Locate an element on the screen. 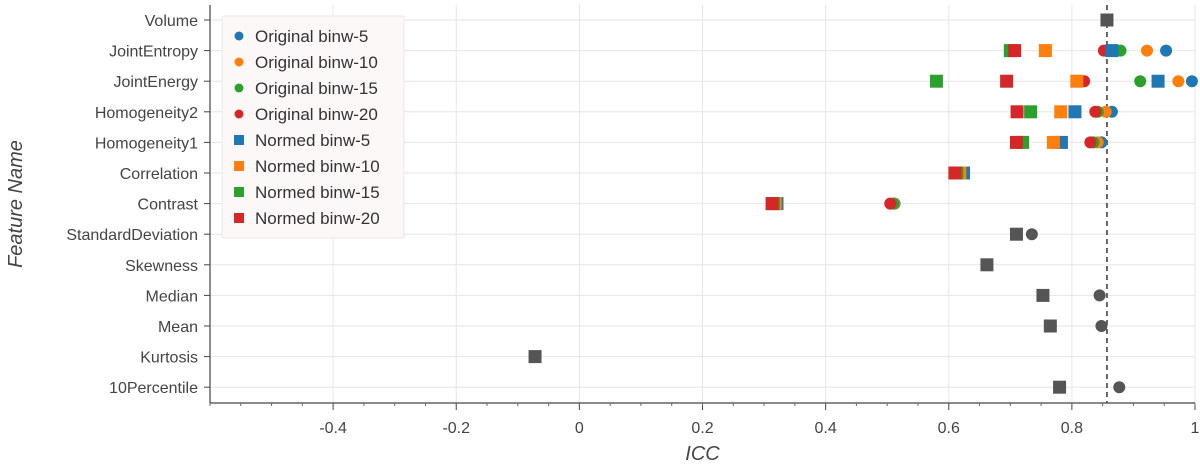  x-tick-label: 0.8 is located at coordinates (1072, 428).